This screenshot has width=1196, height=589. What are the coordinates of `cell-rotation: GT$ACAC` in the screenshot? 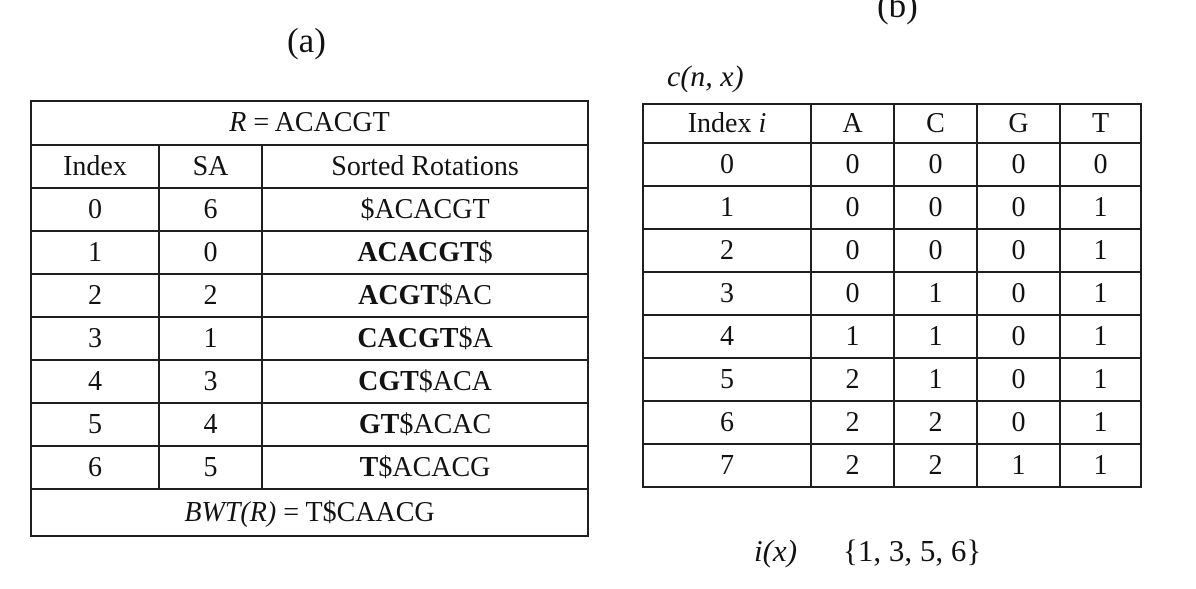 It's located at (425, 424).